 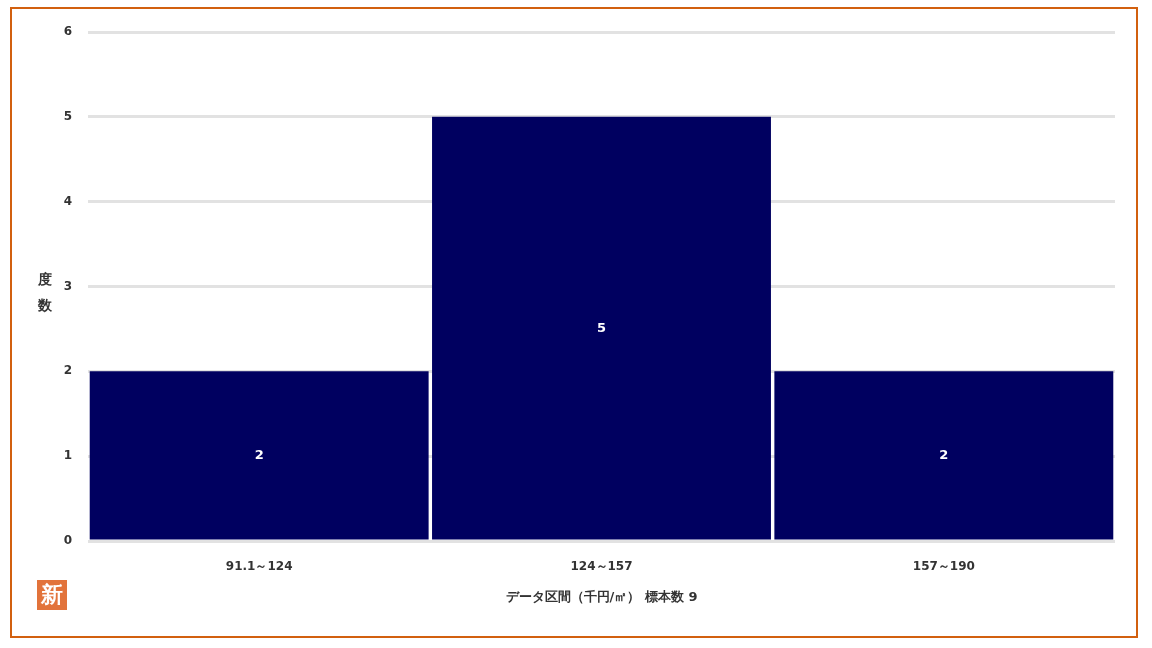 What do you see at coordinates (259, 566) in the screenshot?
I see `x-tick-label: 91.1～124` at bounding box center [259, 566].